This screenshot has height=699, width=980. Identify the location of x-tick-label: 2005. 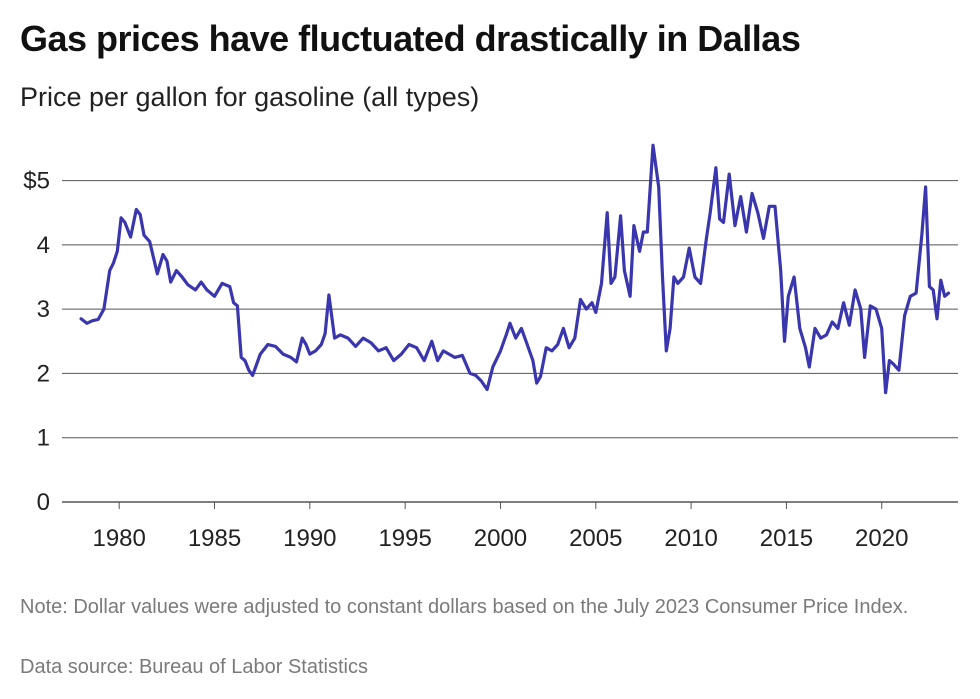
(595, 538).